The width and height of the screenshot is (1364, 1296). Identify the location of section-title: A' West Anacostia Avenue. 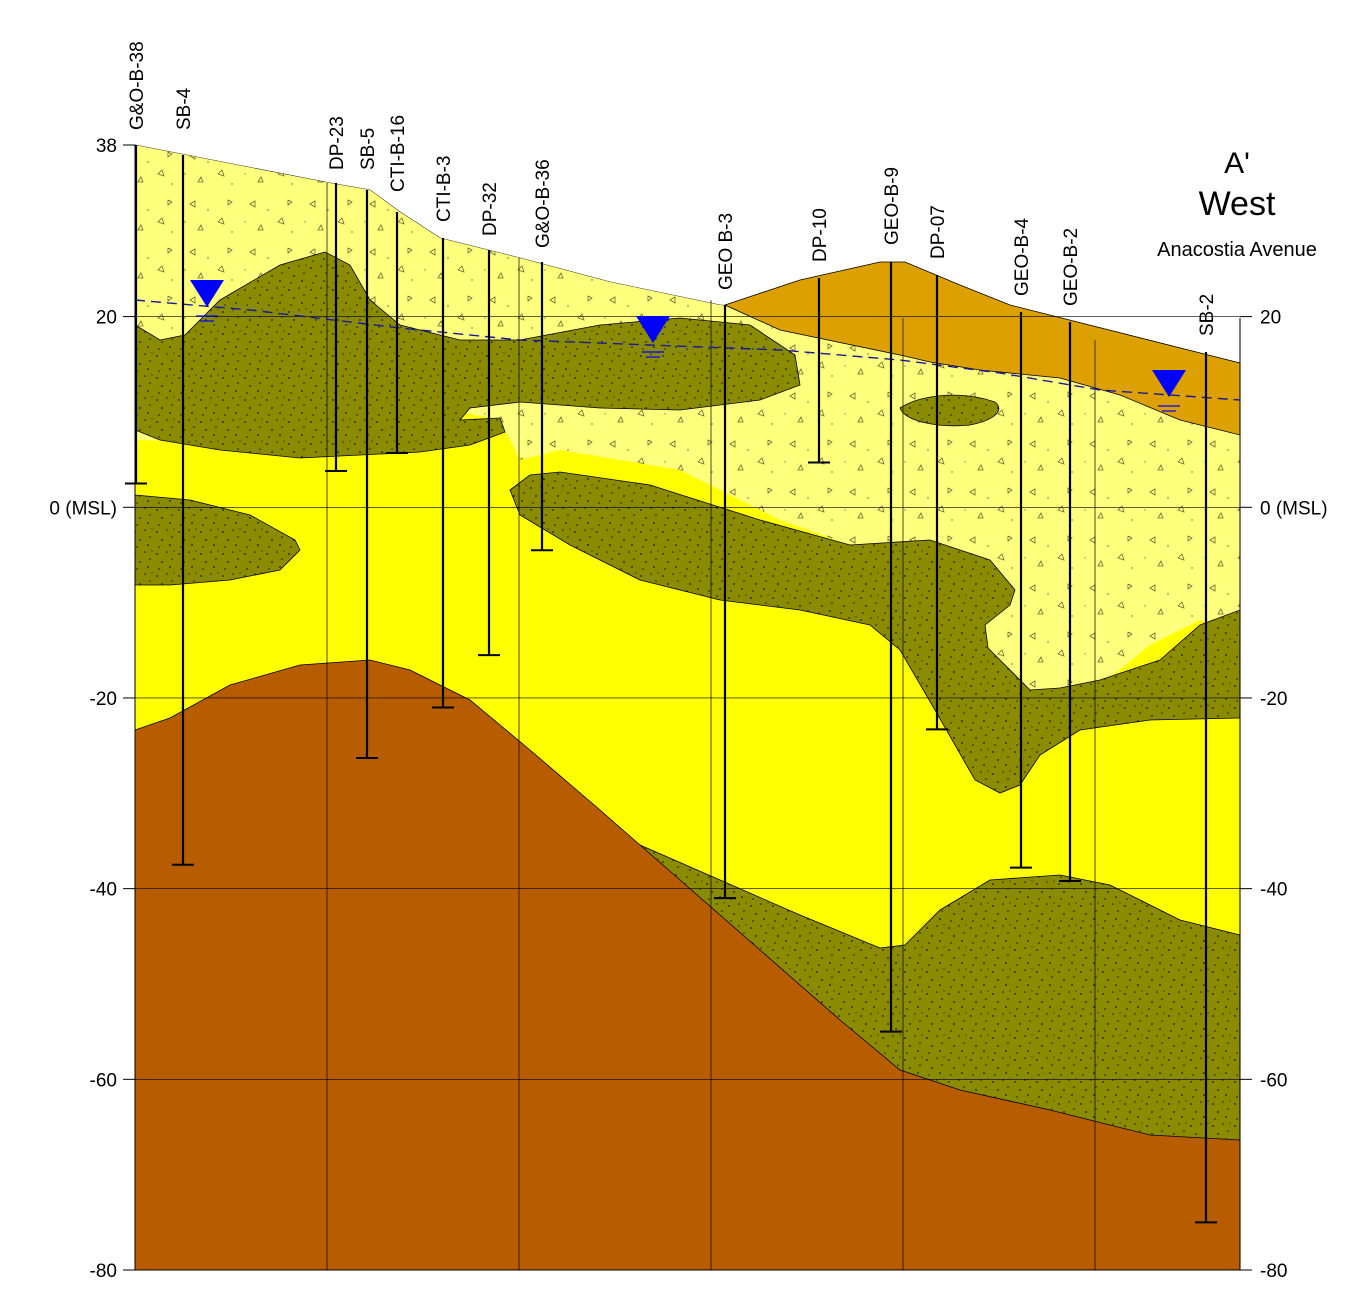
(1237, 204).